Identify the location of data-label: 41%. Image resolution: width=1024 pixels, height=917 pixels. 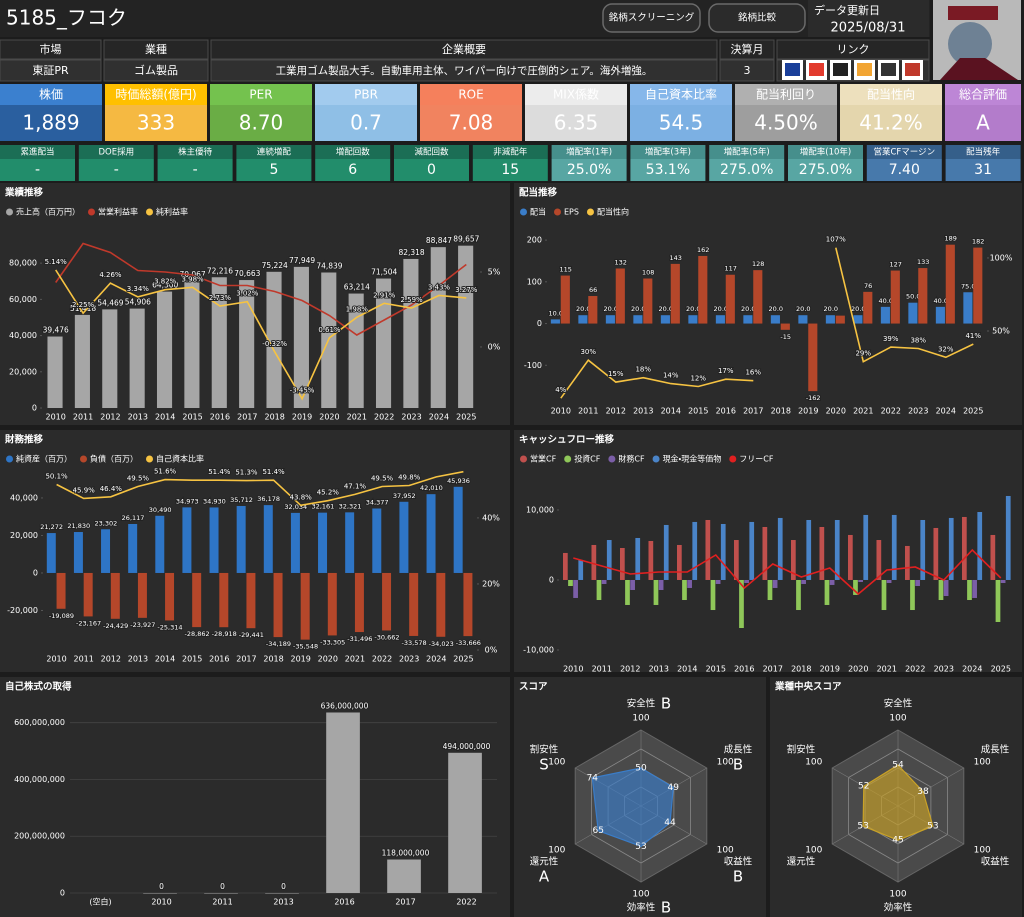
(973, 336).